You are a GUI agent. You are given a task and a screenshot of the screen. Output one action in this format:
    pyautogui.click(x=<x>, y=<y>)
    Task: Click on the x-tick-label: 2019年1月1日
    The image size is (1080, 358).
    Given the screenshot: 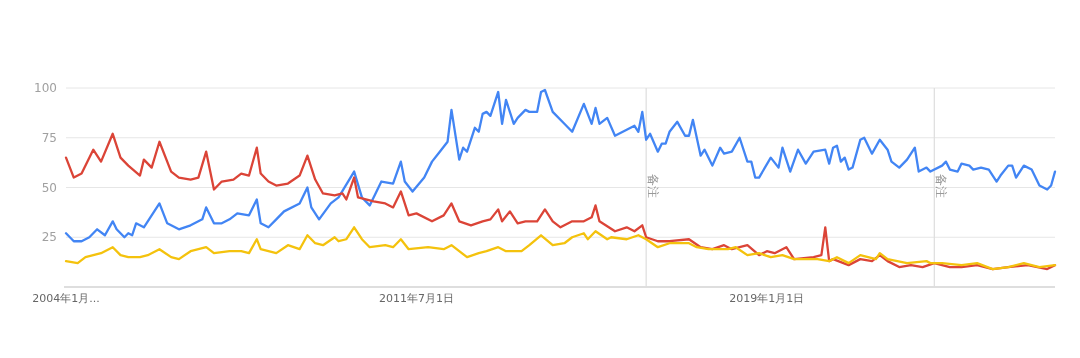 What is the action you would take?
    pyautogui.click(x=767, y=298)
    